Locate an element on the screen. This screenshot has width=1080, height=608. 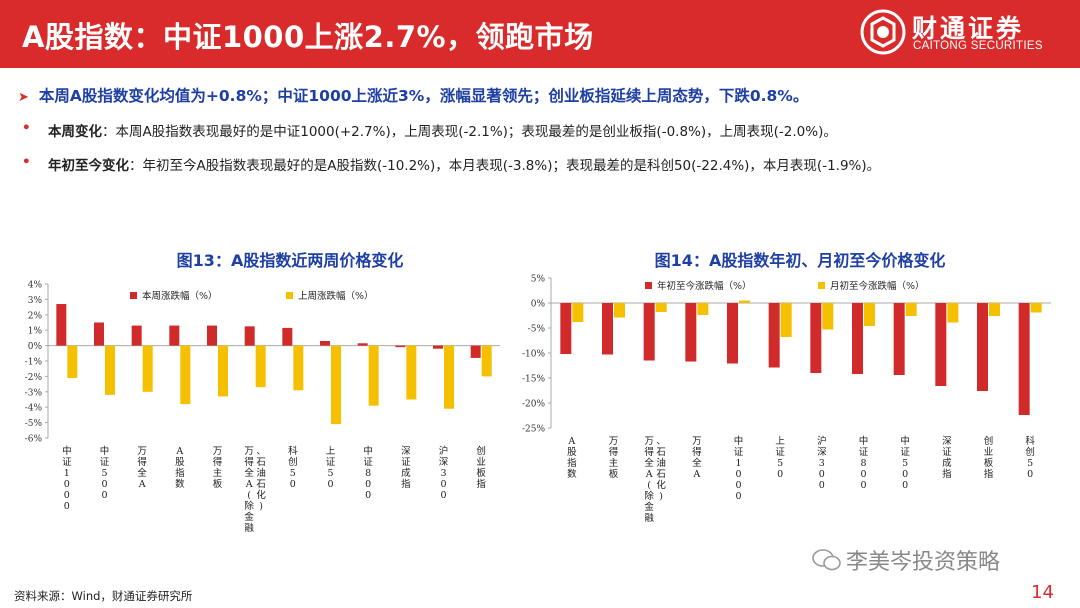
page-title: A股指数：中证1000上涨2.7%，领跑市场 is located at coordinates (308, 35).